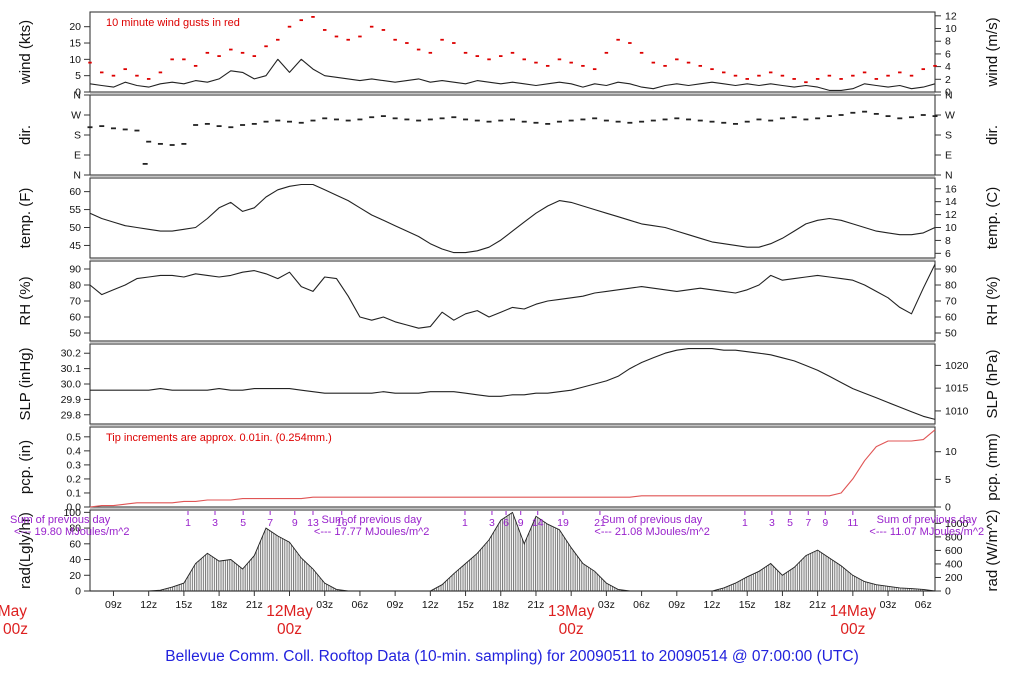  Describe the element at coordinates (395, 605) in the screenshot. I see `xtick-label: 09z` at that location.